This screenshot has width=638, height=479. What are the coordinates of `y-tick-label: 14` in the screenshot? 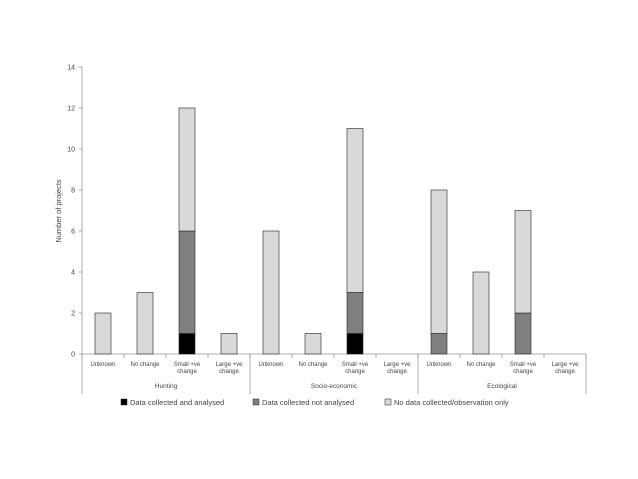 It's located at (71, 68).